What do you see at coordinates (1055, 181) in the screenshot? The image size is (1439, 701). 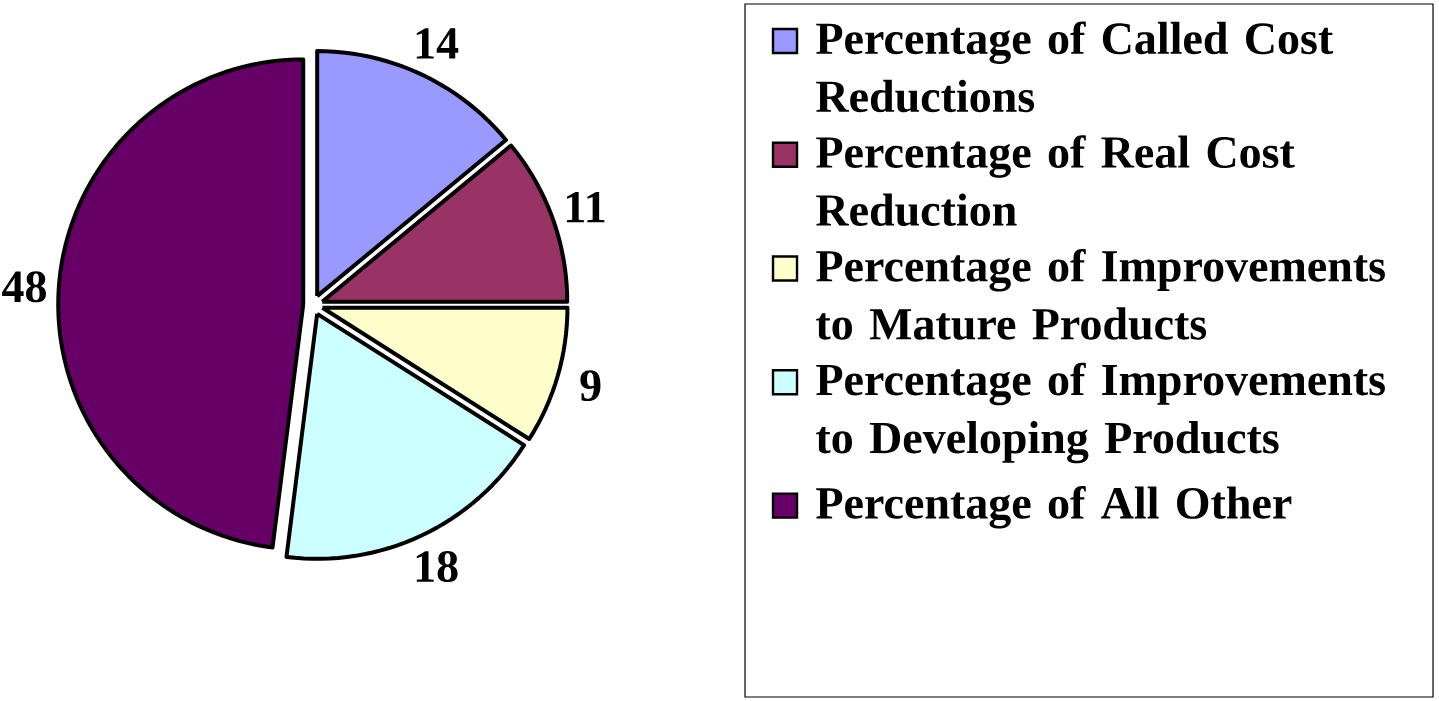 I see `legend-label: Percentage of Real Cost Reduction` at bounding box center [1055, 181].